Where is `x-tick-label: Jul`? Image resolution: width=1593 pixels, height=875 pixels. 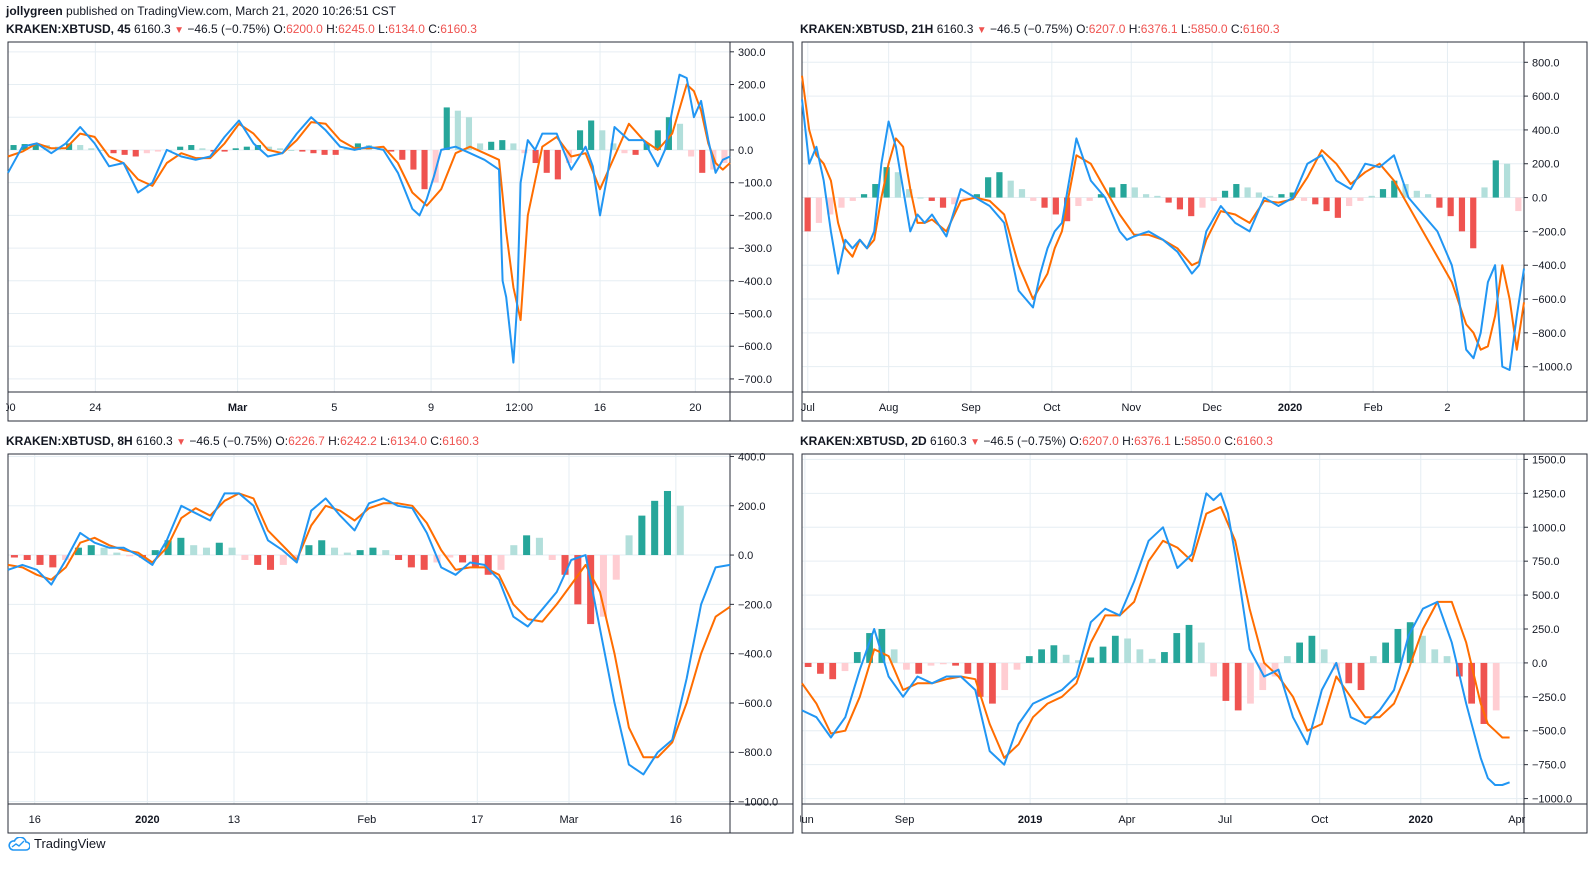 x-tick-label: Jul is located at coordinates (1225, 820).